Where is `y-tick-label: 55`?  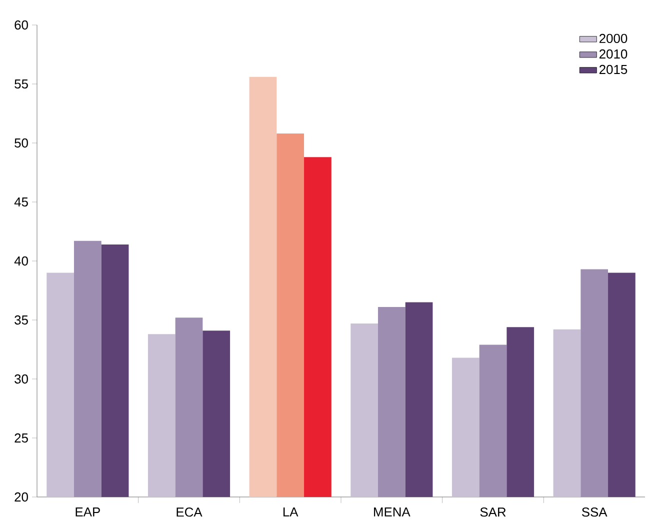
y-tick-label: 55 is located at coordinates (21, 83).